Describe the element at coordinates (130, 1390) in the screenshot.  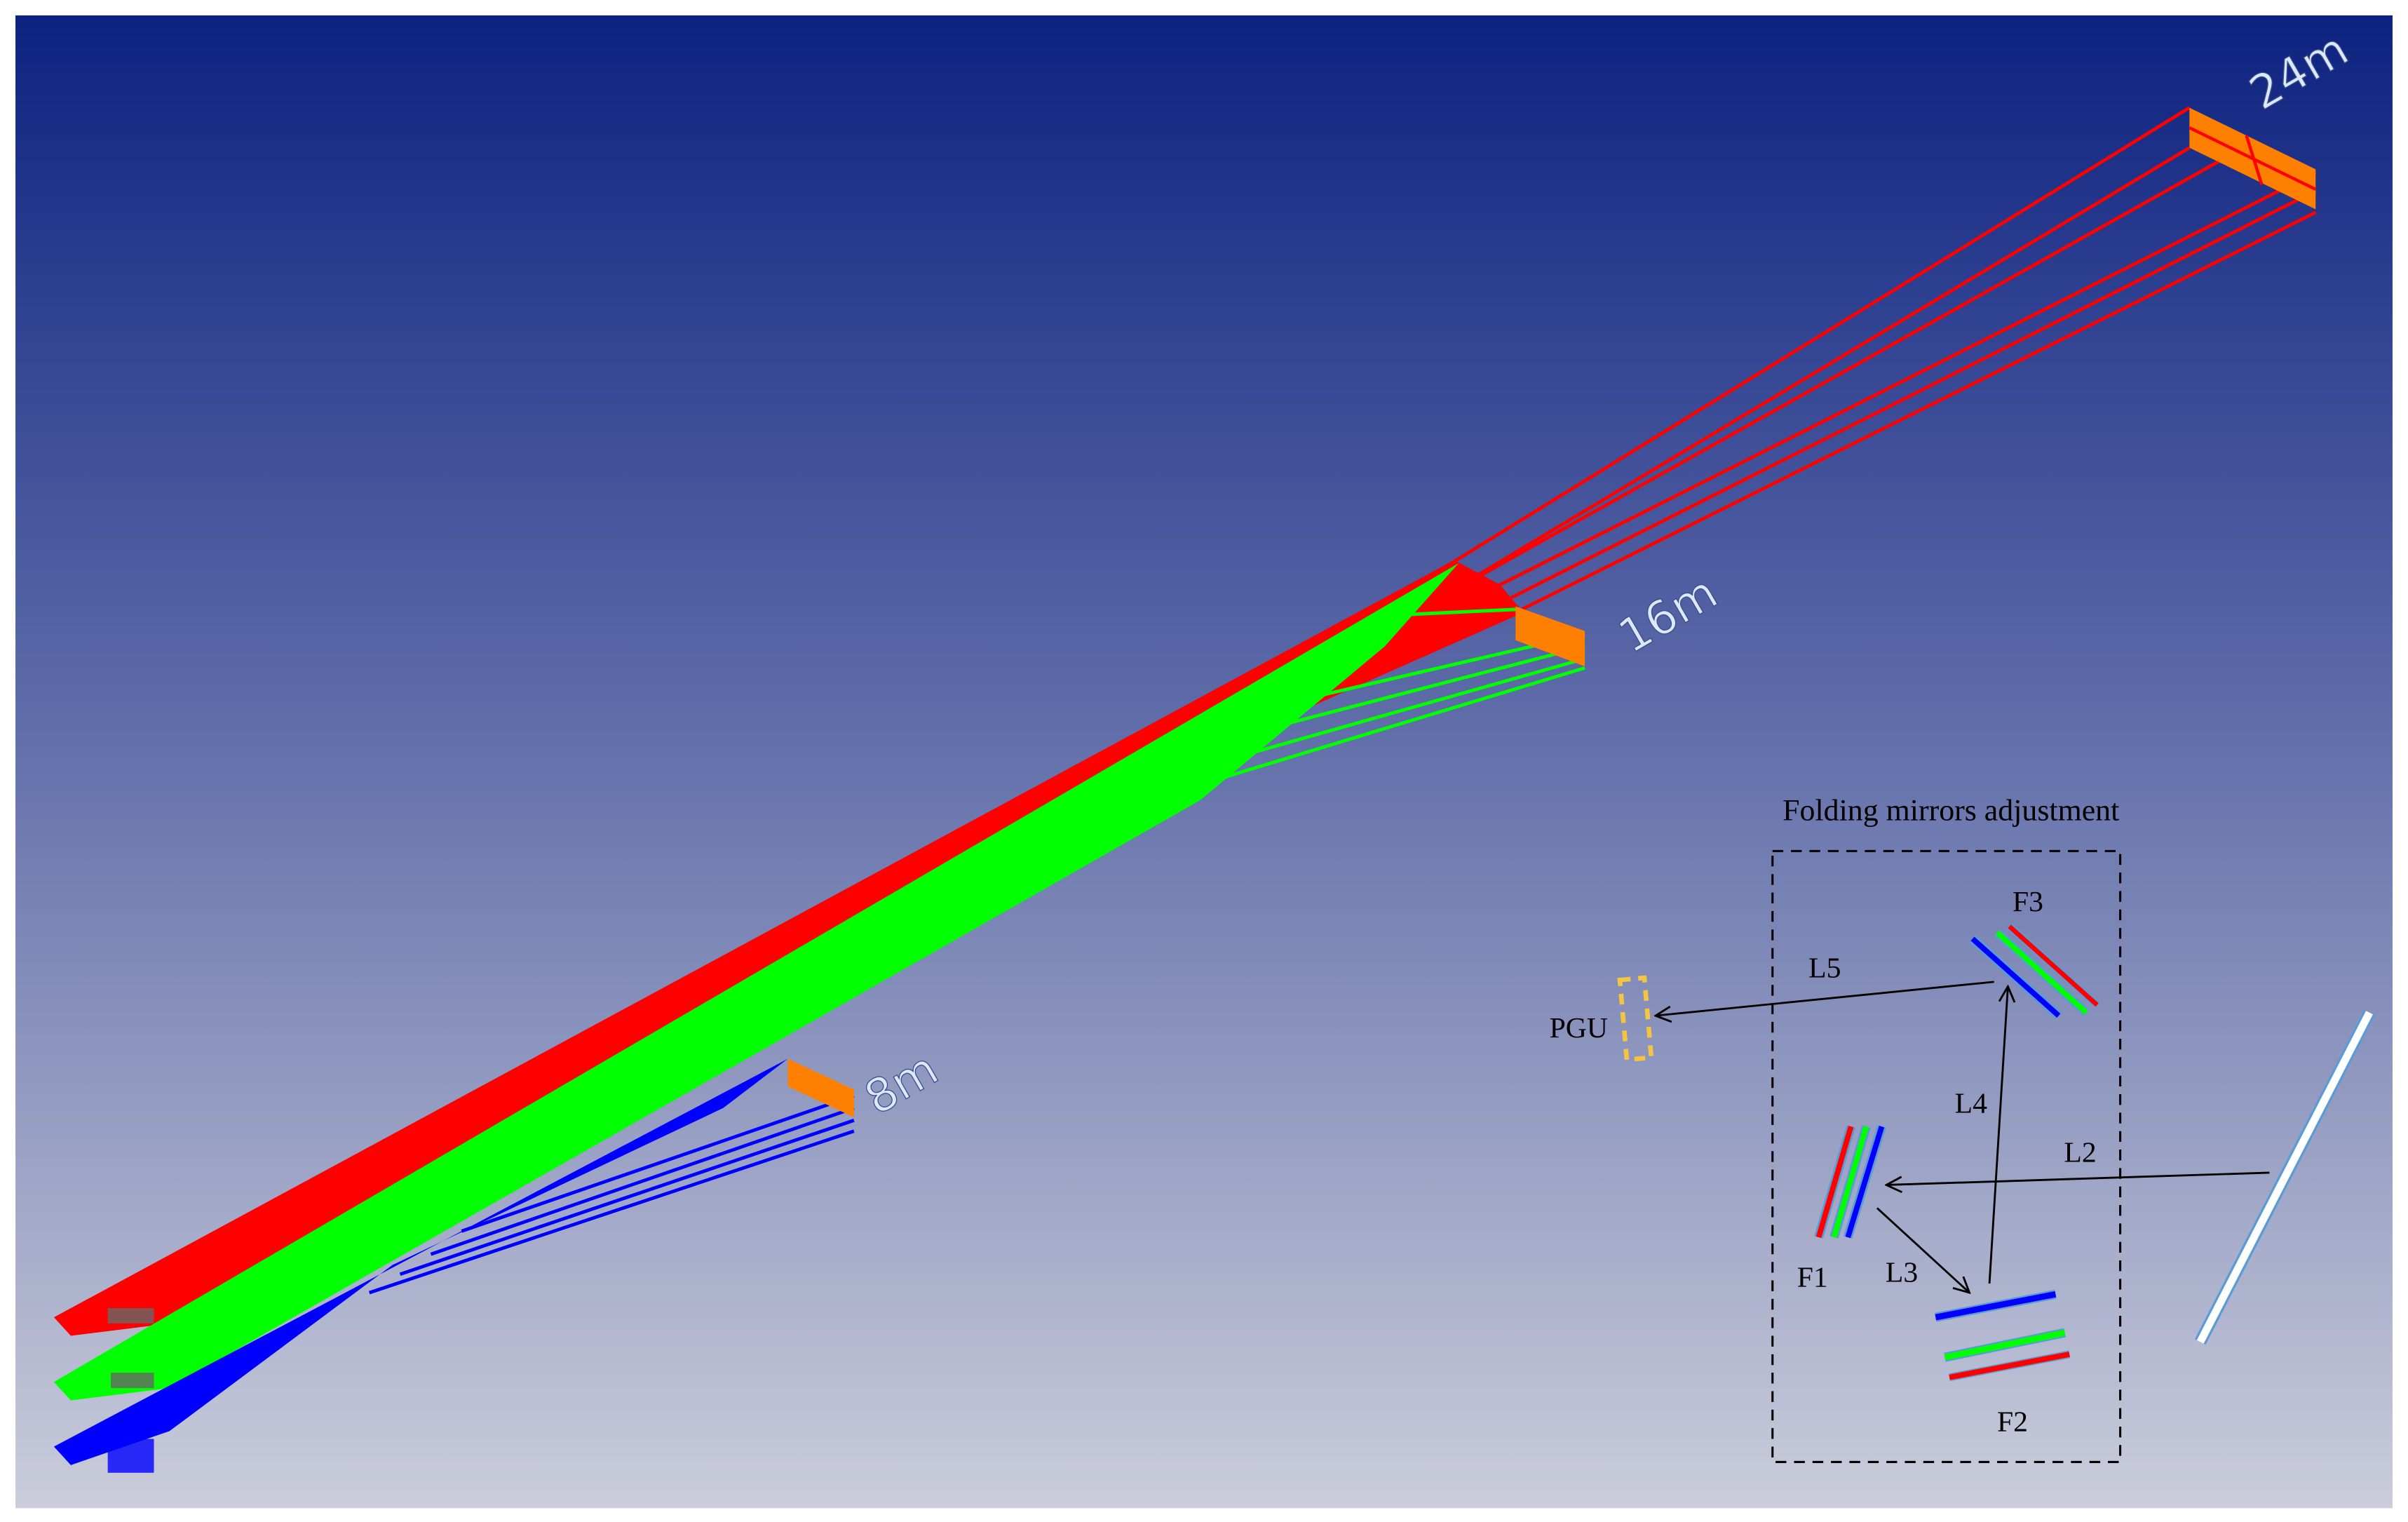
I see `hud-hardware` at that location.